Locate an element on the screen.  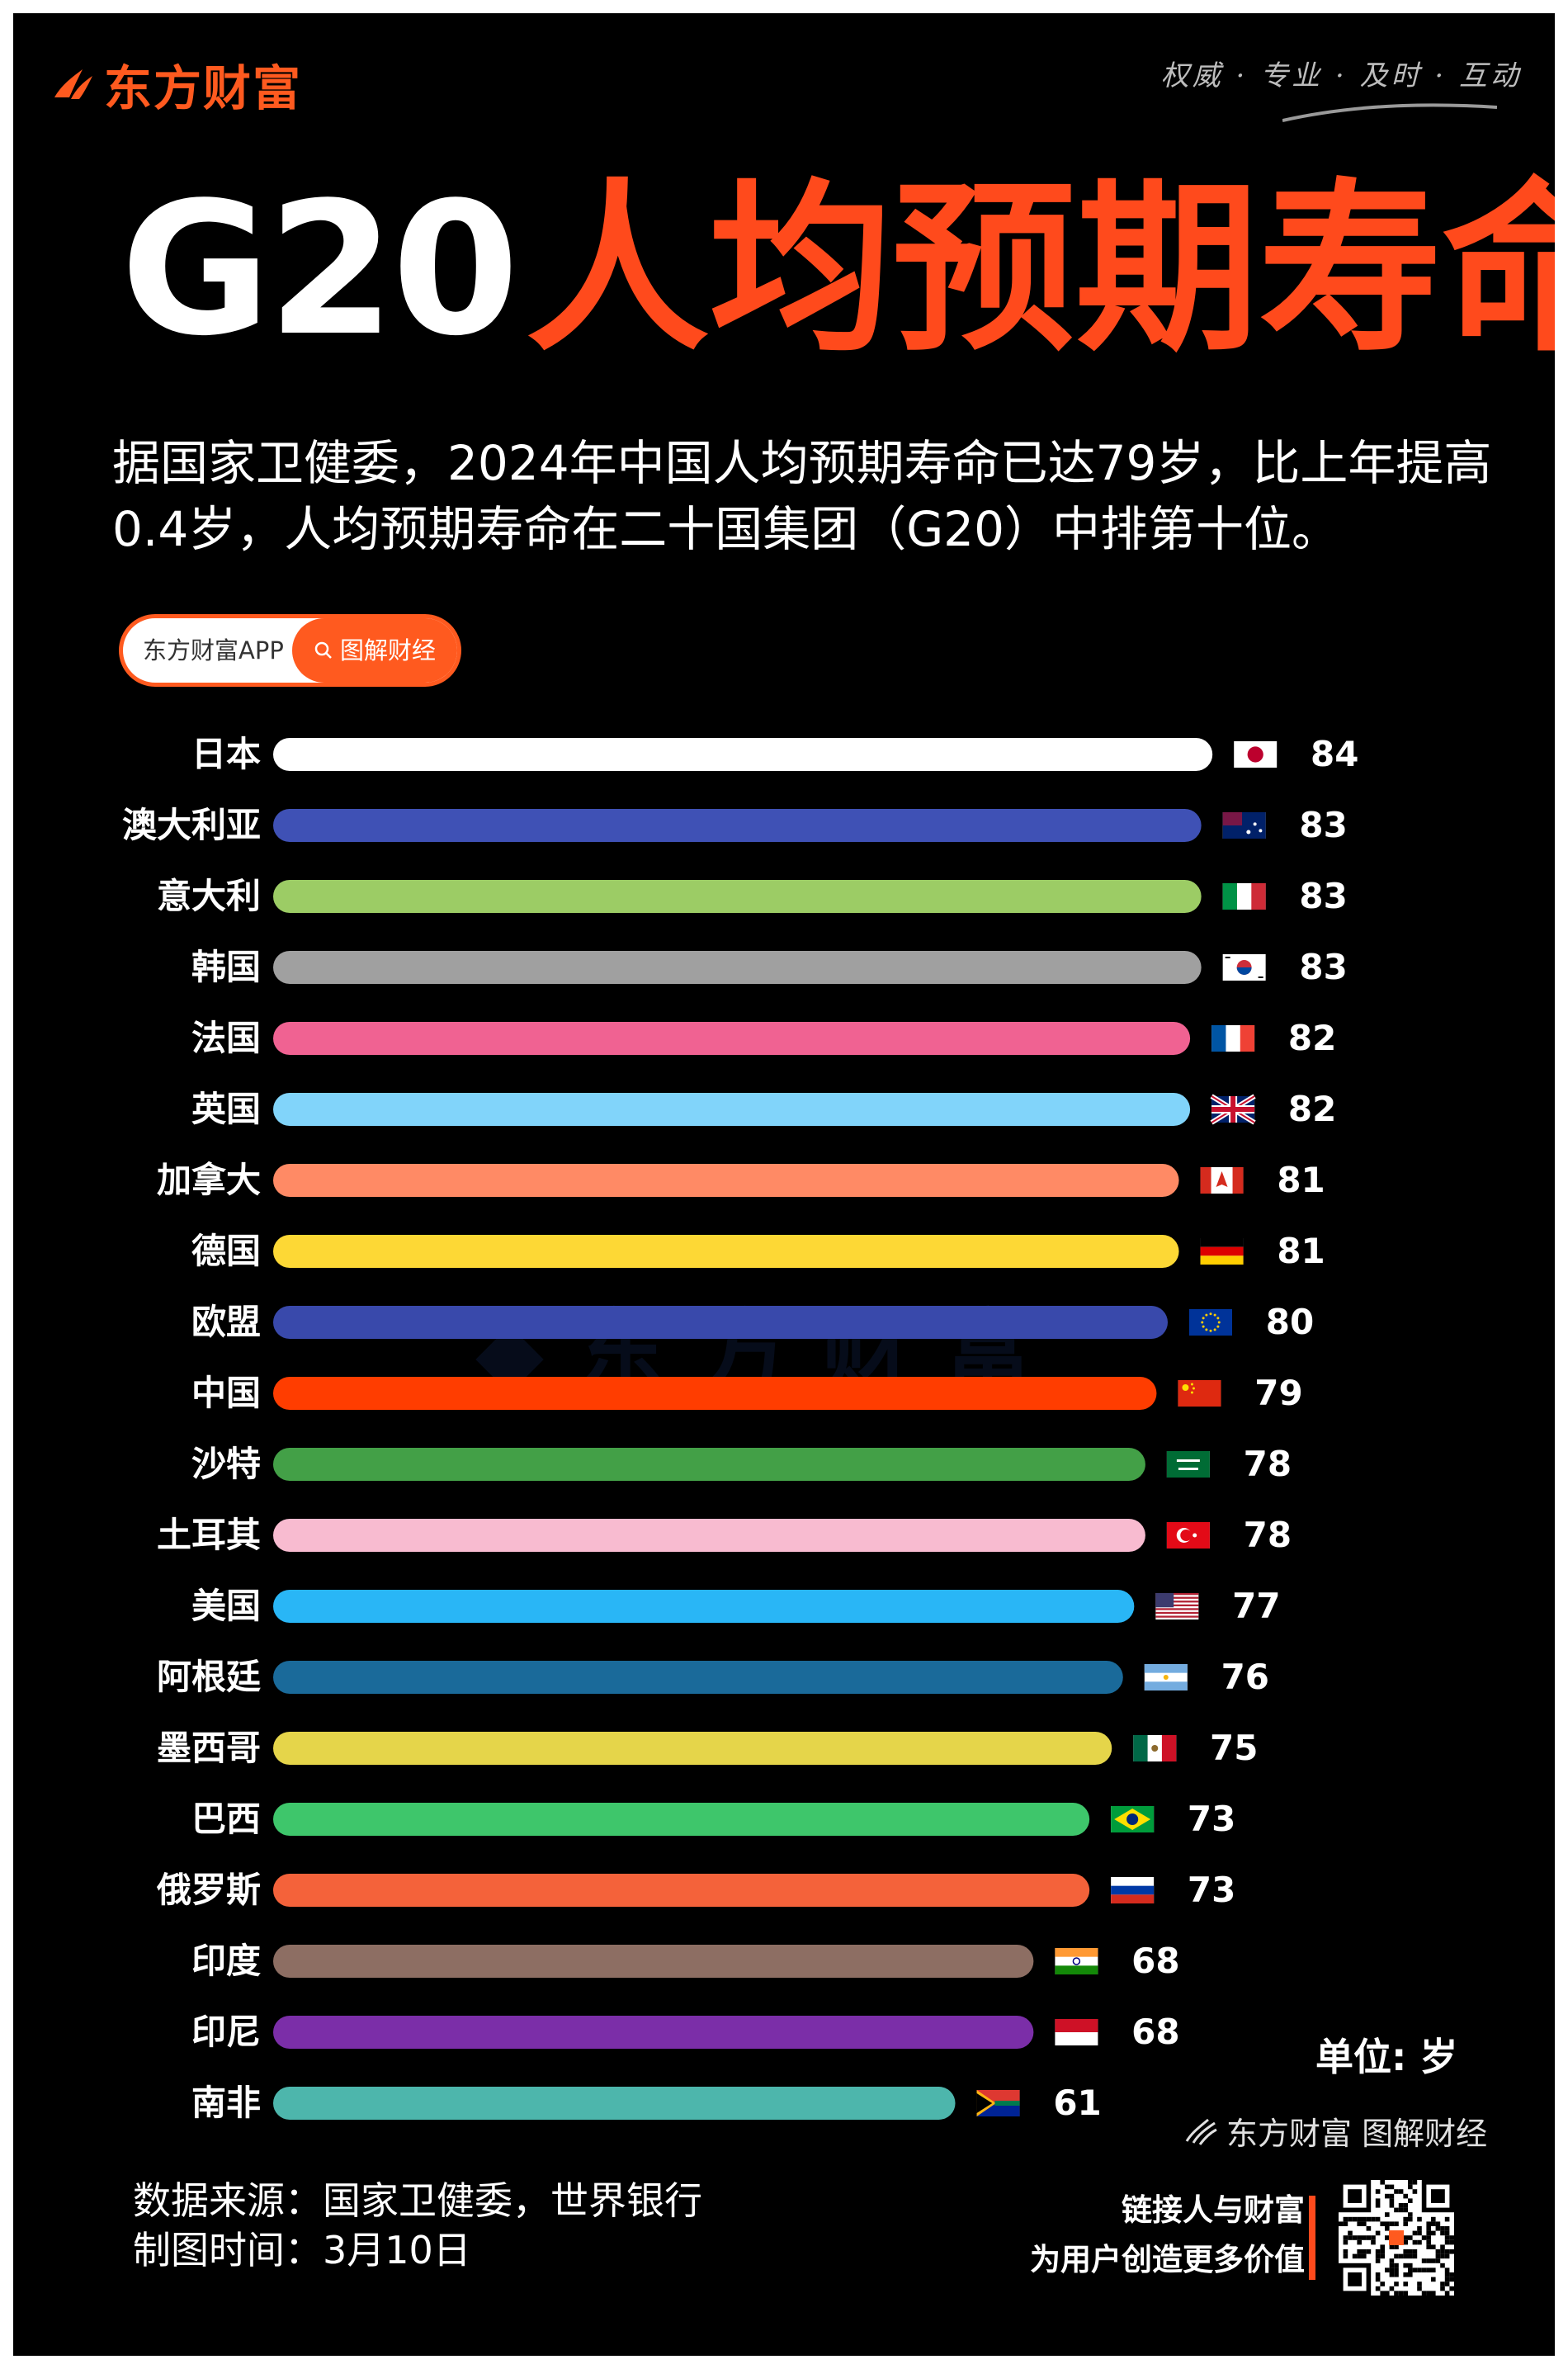
bar-korea is located at coordinates (737, 968).